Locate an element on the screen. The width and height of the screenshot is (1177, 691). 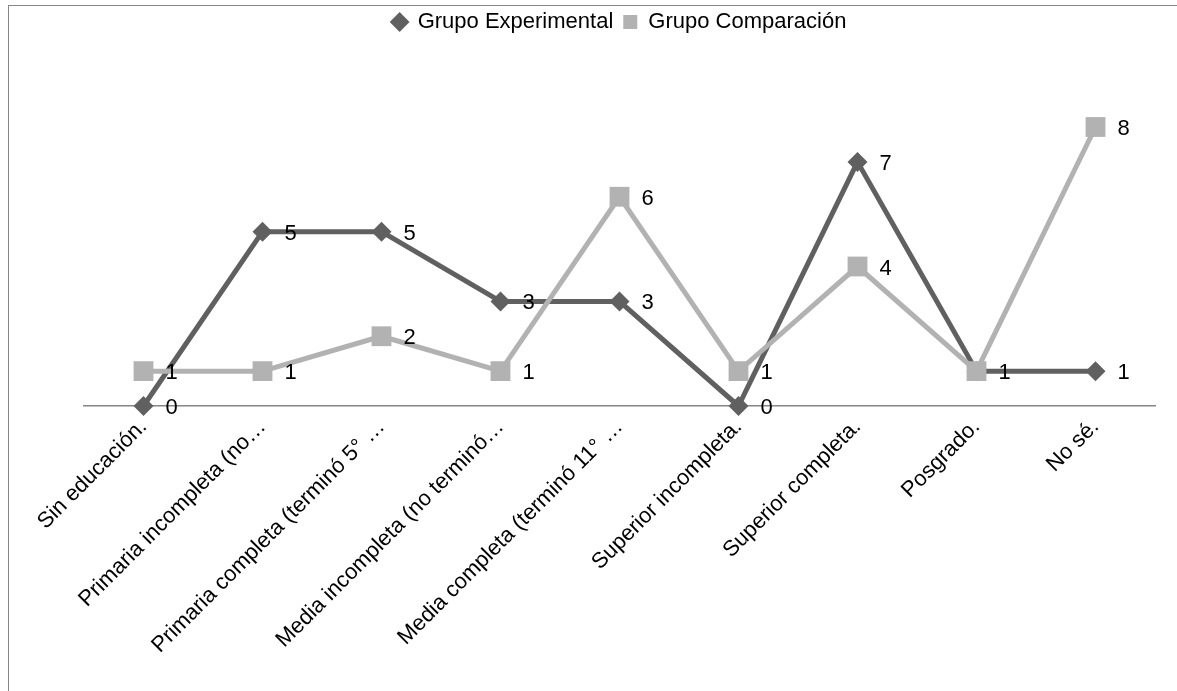
data-label: 3 is located at coordinates (647, 302).